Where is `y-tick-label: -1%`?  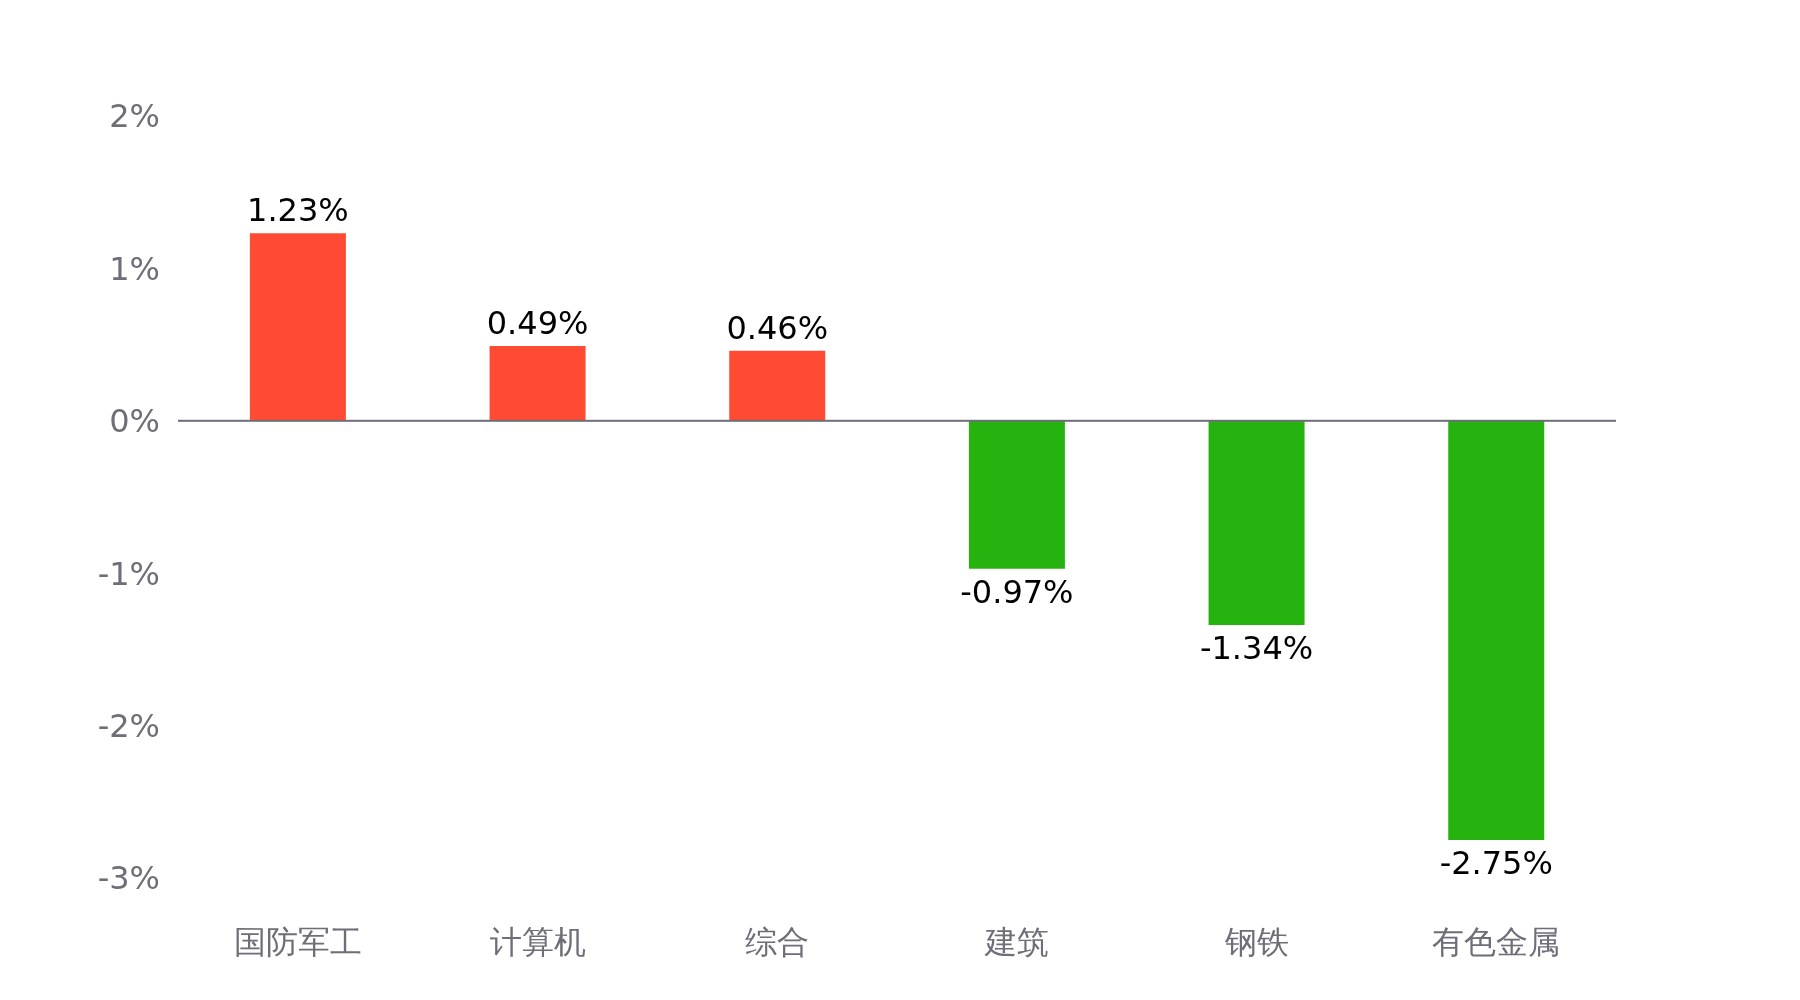
y-tick-label: -1% is located at coordinates (128, 573).